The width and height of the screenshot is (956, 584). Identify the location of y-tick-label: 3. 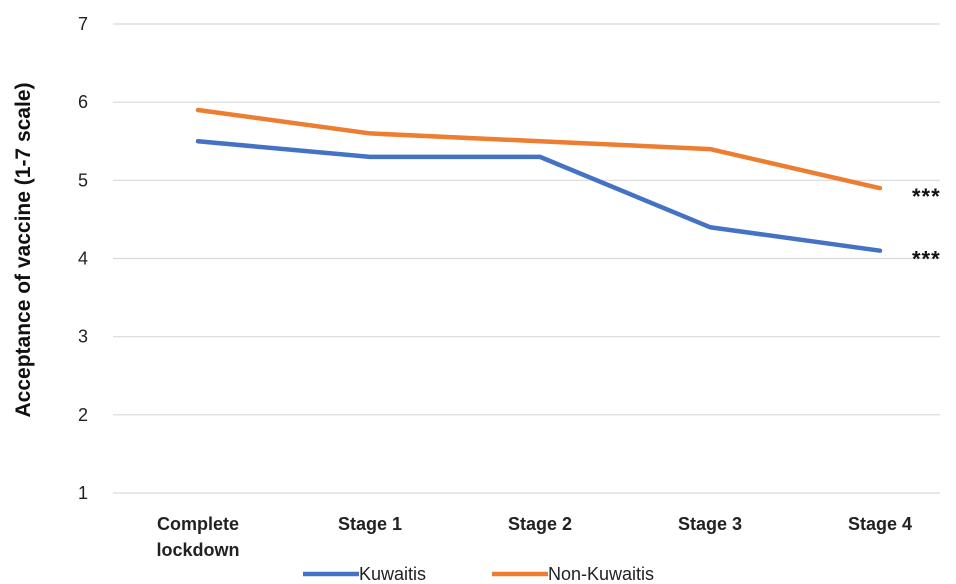
(83, 337).